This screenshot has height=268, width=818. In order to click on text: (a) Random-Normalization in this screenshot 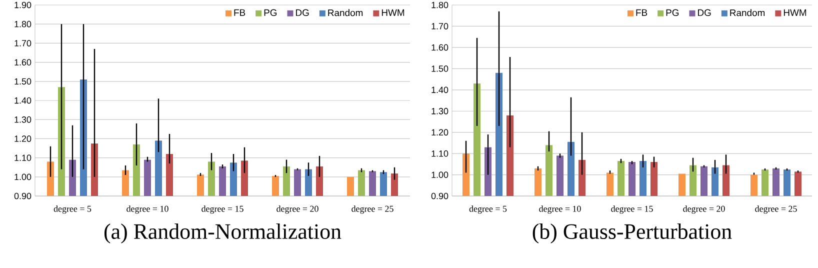, I will do `click(223, 234)`.